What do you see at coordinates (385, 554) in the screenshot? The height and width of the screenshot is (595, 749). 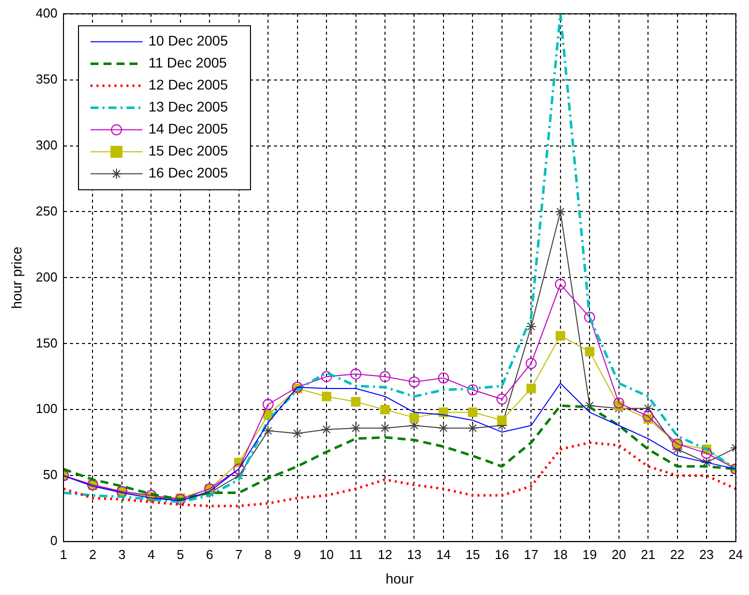 I see `x-tick-label: 12` at bounding box center [385, 554].